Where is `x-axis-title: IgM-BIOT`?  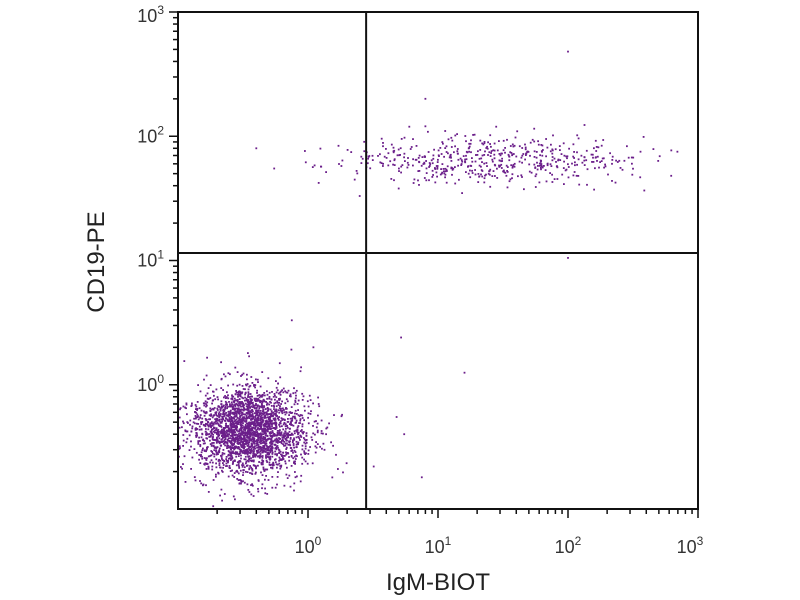 x-axis-title: IgM-BIOT is located at coordinates (438, 582).